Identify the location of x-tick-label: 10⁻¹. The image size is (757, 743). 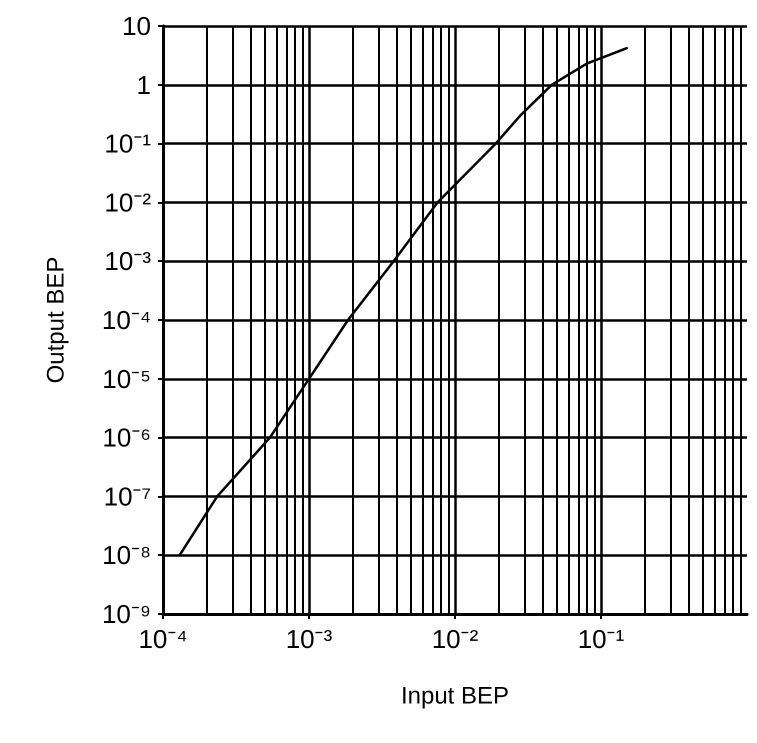
(601, 639).